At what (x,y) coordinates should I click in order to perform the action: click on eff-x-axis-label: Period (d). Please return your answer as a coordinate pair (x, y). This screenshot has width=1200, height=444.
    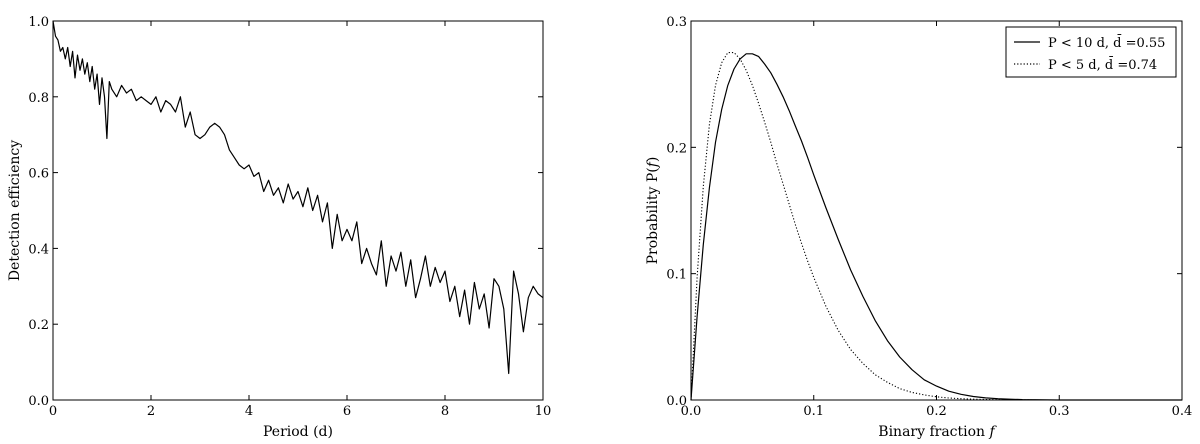
    Looking at the image, I should click on (298, 432).